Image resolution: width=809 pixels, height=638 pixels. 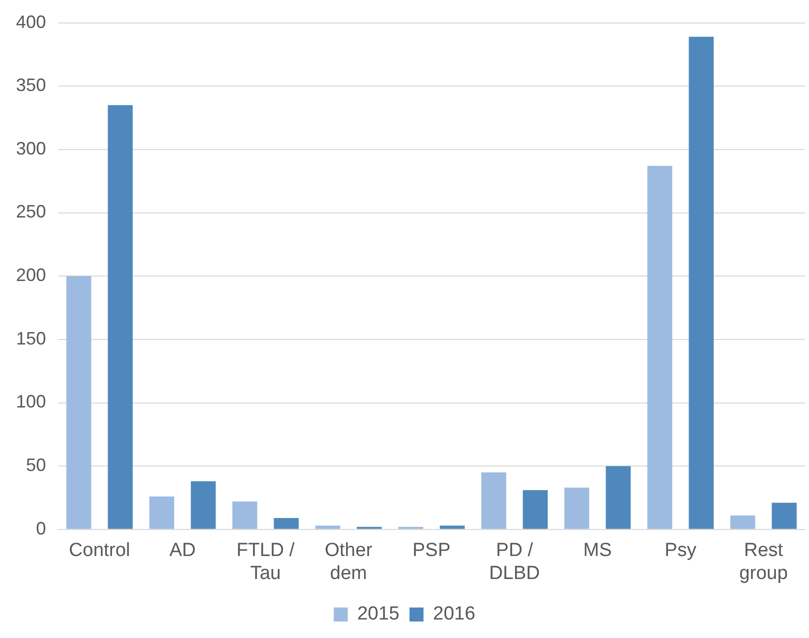 I want to click on legend-label: 2015, so click(x=378, y=614).